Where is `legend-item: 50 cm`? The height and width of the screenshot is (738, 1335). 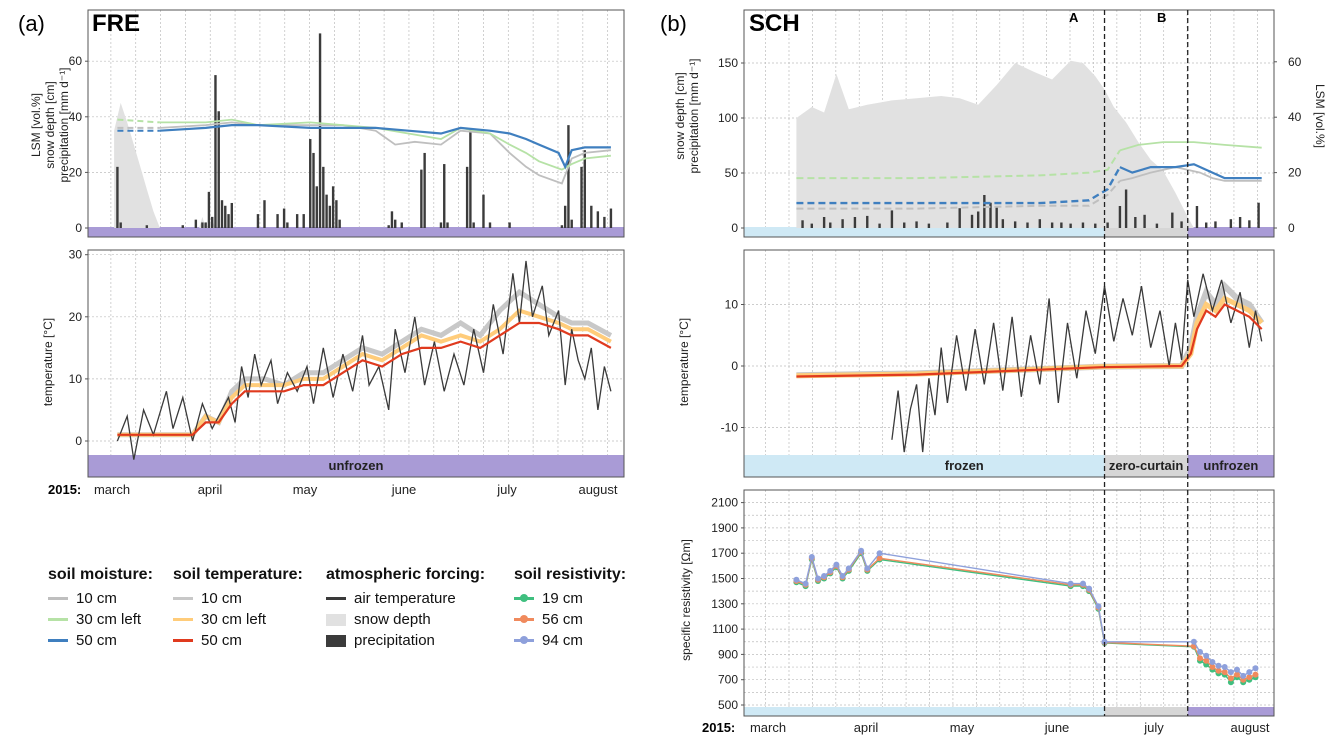 legend-item: 50 cm is located at coordinates (238, 640).